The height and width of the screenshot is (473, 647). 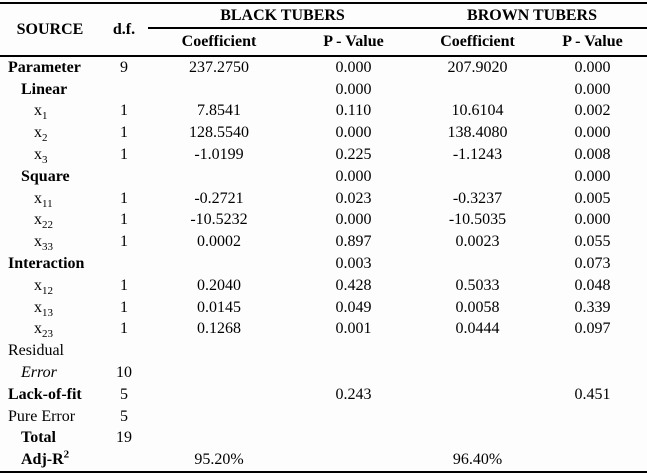 I want to click on row-label: Interaction, so click(x=50, y=264).